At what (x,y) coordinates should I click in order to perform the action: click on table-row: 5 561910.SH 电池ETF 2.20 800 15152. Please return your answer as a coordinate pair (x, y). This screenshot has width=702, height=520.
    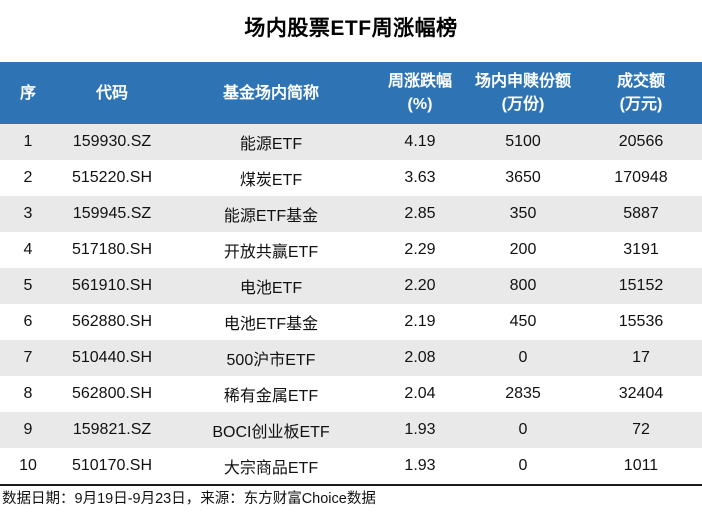
    Looking at the image, I should click on (351, 286).